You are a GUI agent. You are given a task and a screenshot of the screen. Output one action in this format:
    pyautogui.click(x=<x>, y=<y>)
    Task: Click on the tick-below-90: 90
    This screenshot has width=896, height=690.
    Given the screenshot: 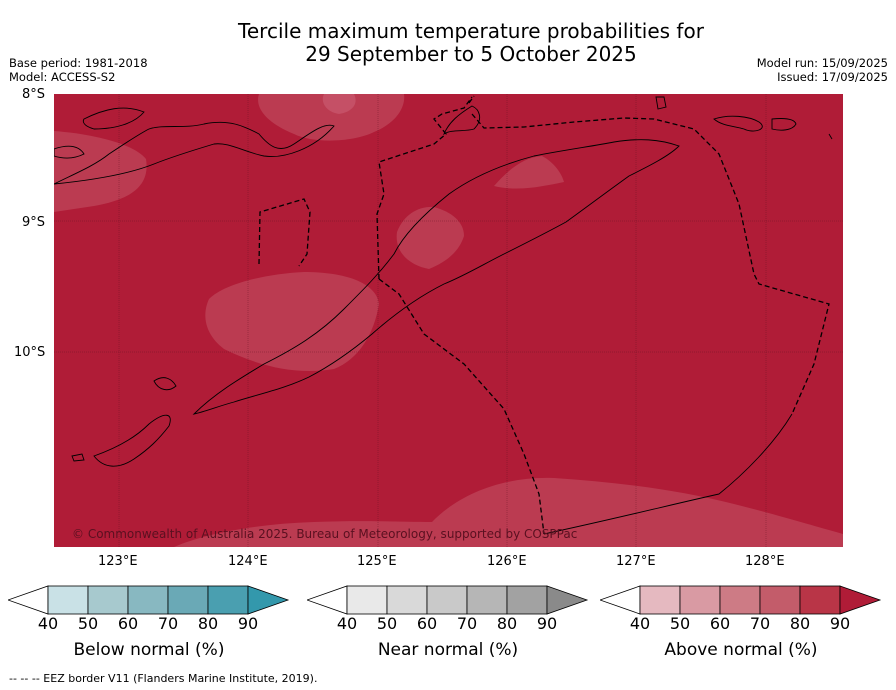 What is the action you would take?
    pyautogui.click(x=248, y=623)
    